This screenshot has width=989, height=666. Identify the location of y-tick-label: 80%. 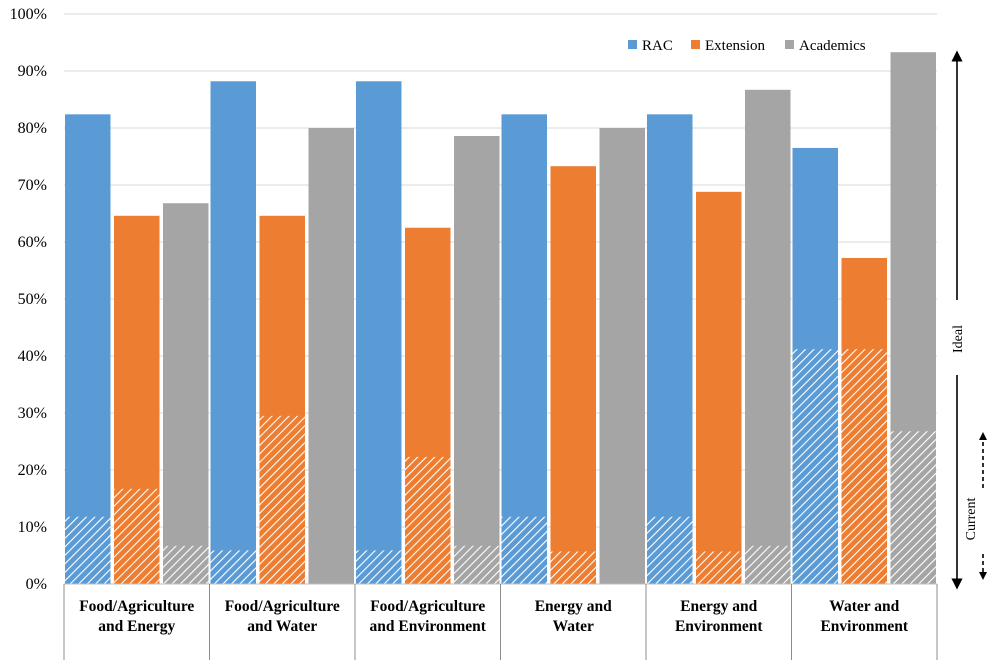
(32, 128).